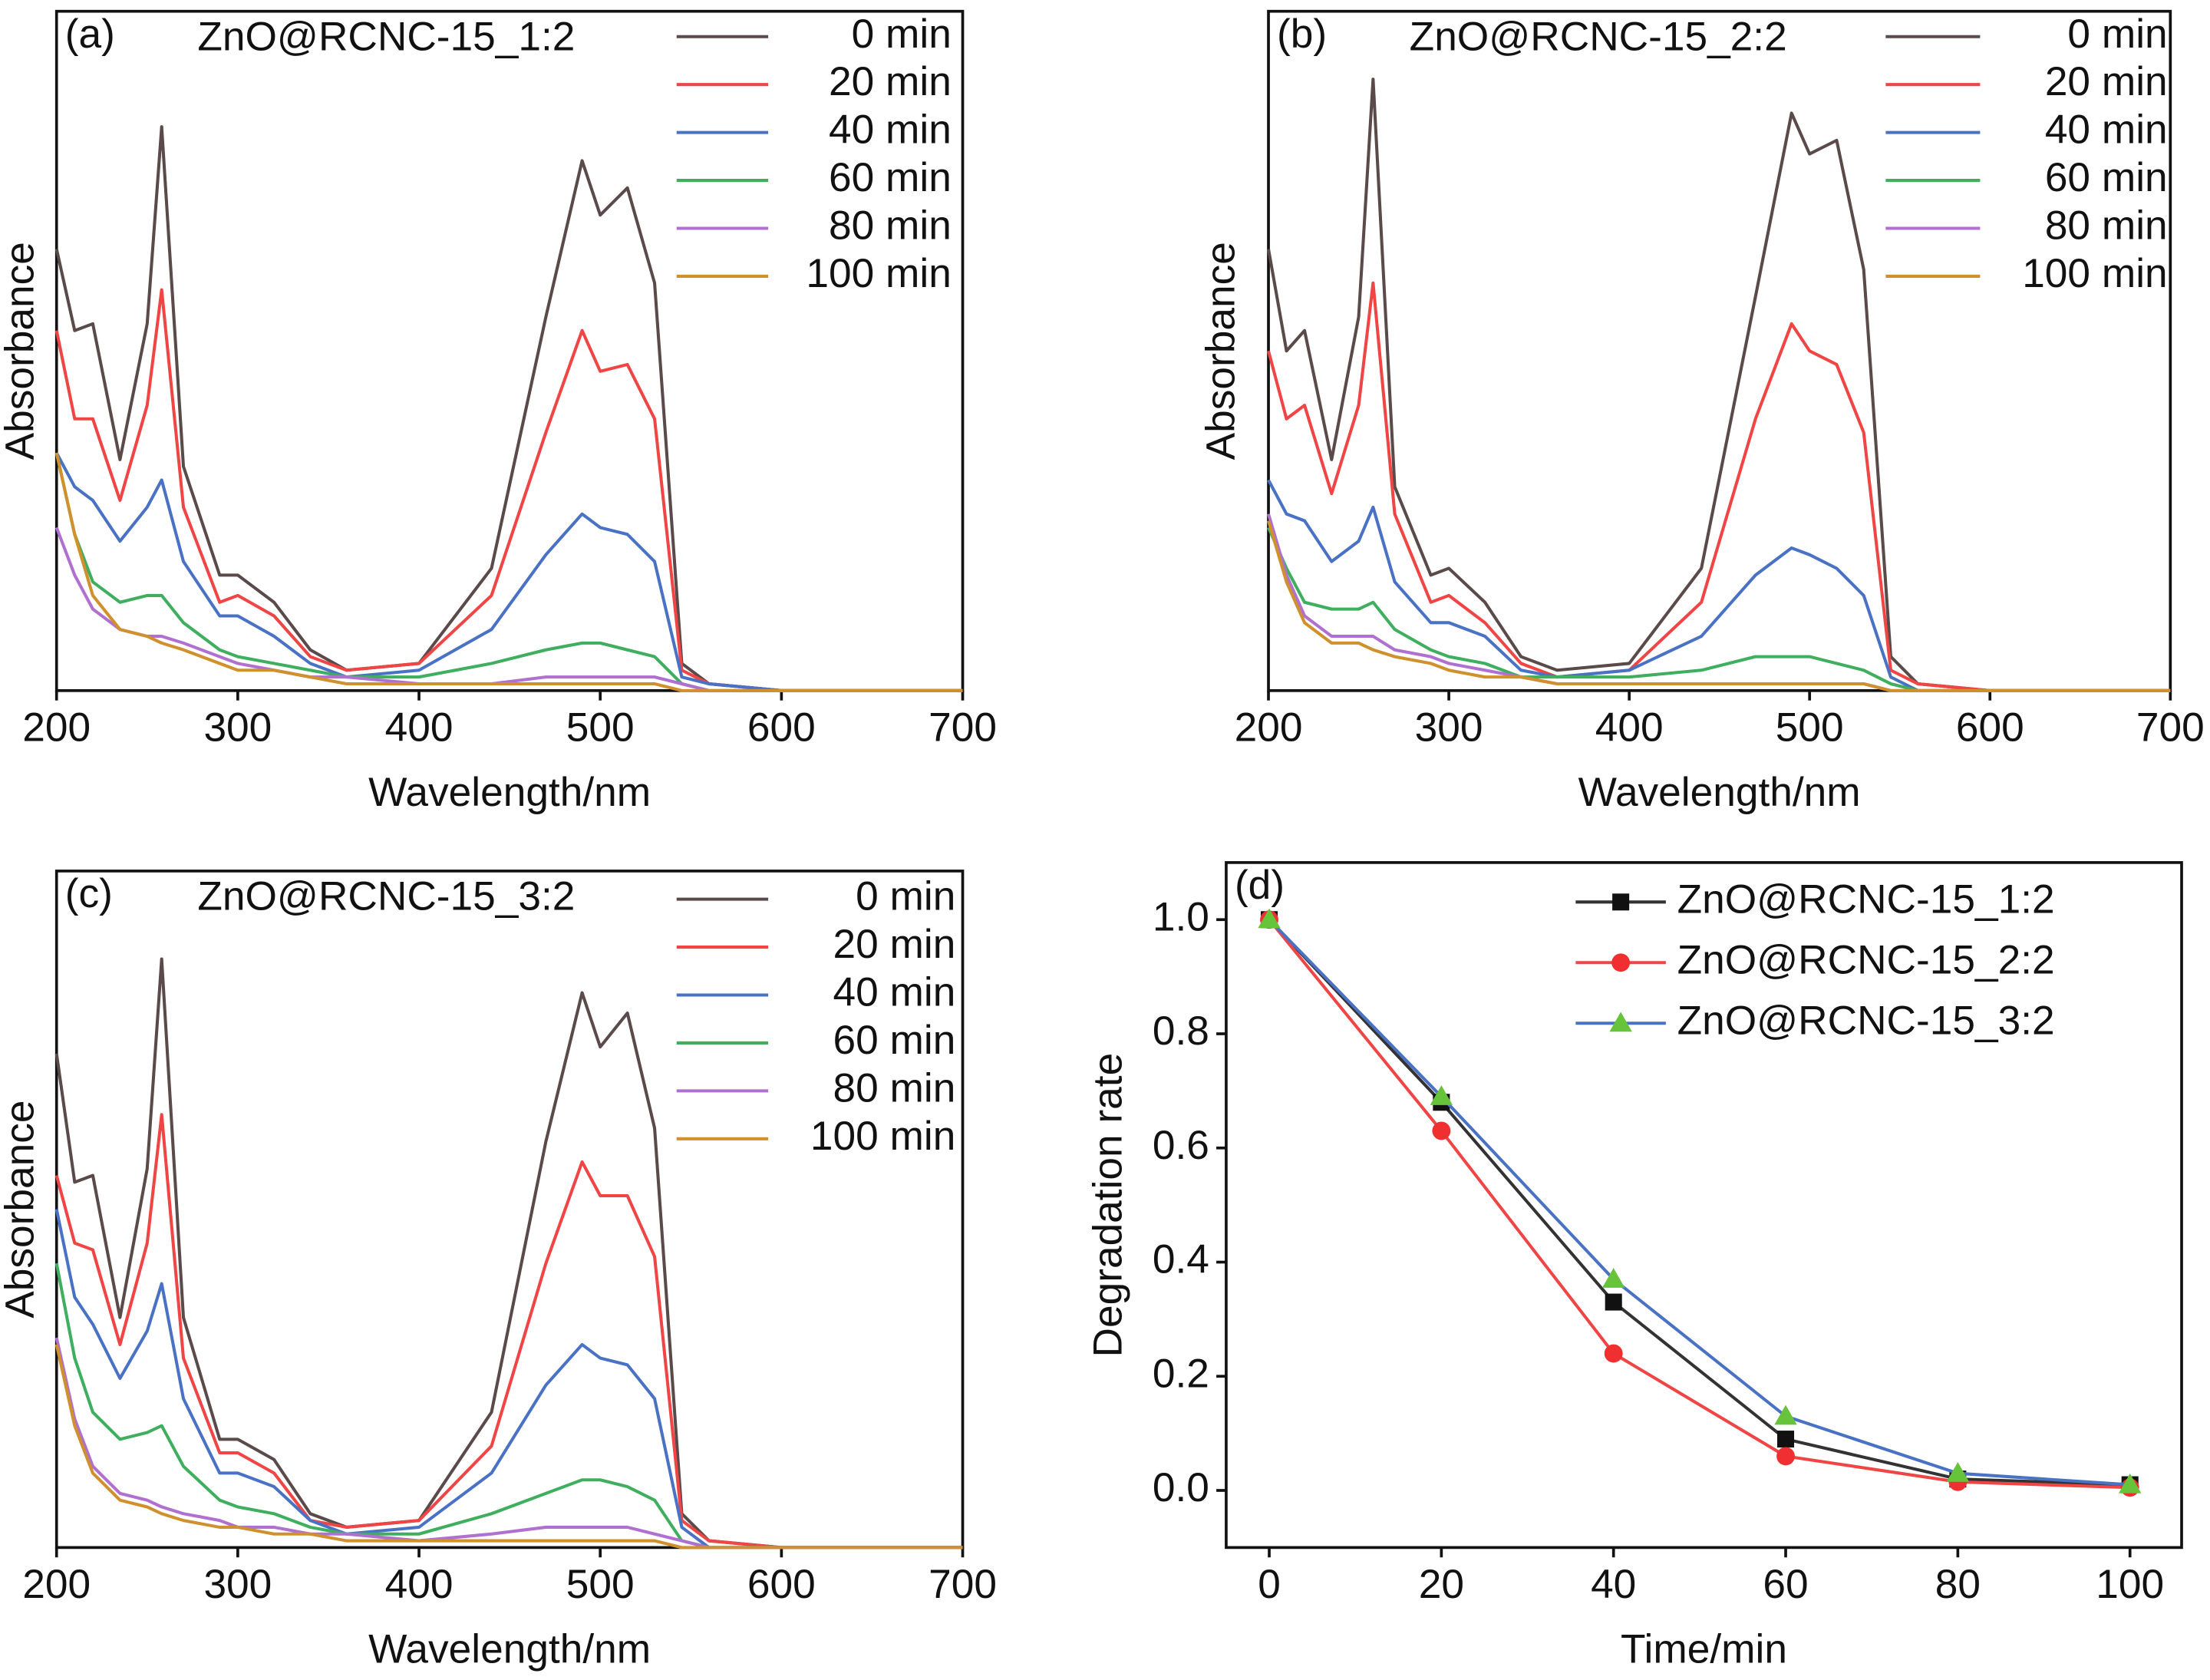 Image resolution: width=2210 pixels, height=1680 pixels. What do you see at coordinates (1181, 1145) in the screenshot?
I see `y-tick-label: 0.6` at bounding box center [1181, 1145].